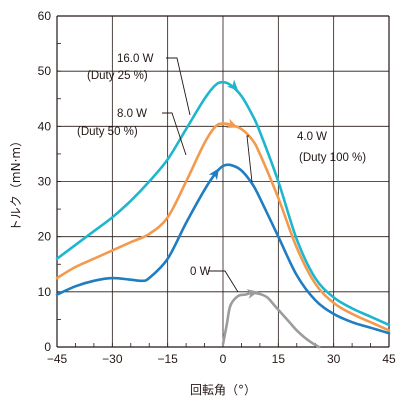  I want to click on x-tick-label: 45, so click(389, 359).